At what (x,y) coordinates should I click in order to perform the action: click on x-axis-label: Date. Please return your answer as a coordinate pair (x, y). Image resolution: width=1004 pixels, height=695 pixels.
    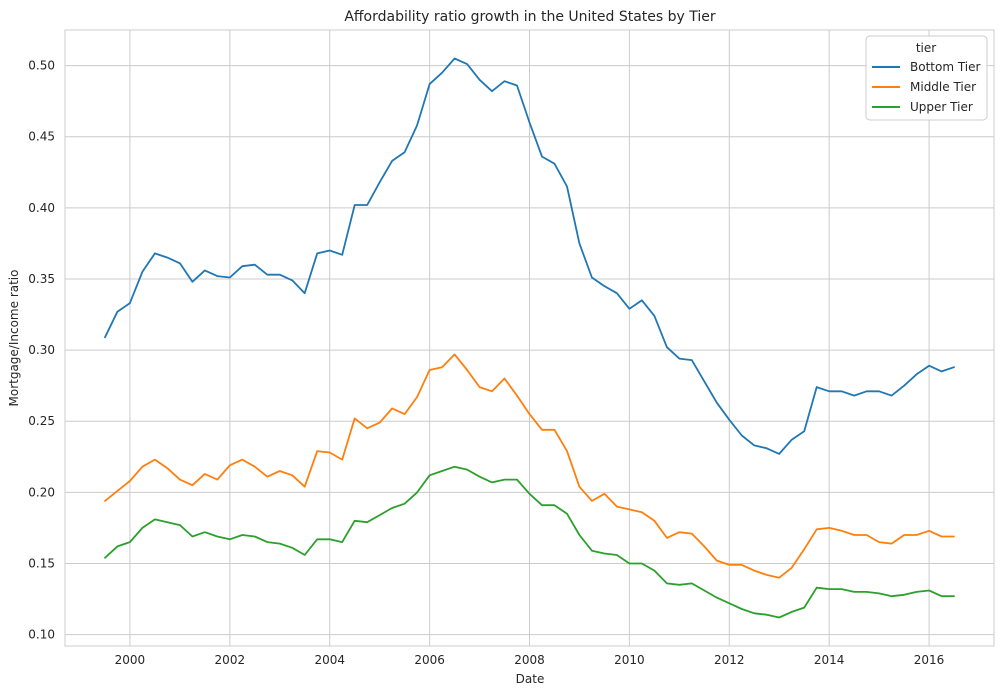
    Looking at the image, I should click on (530, 679).